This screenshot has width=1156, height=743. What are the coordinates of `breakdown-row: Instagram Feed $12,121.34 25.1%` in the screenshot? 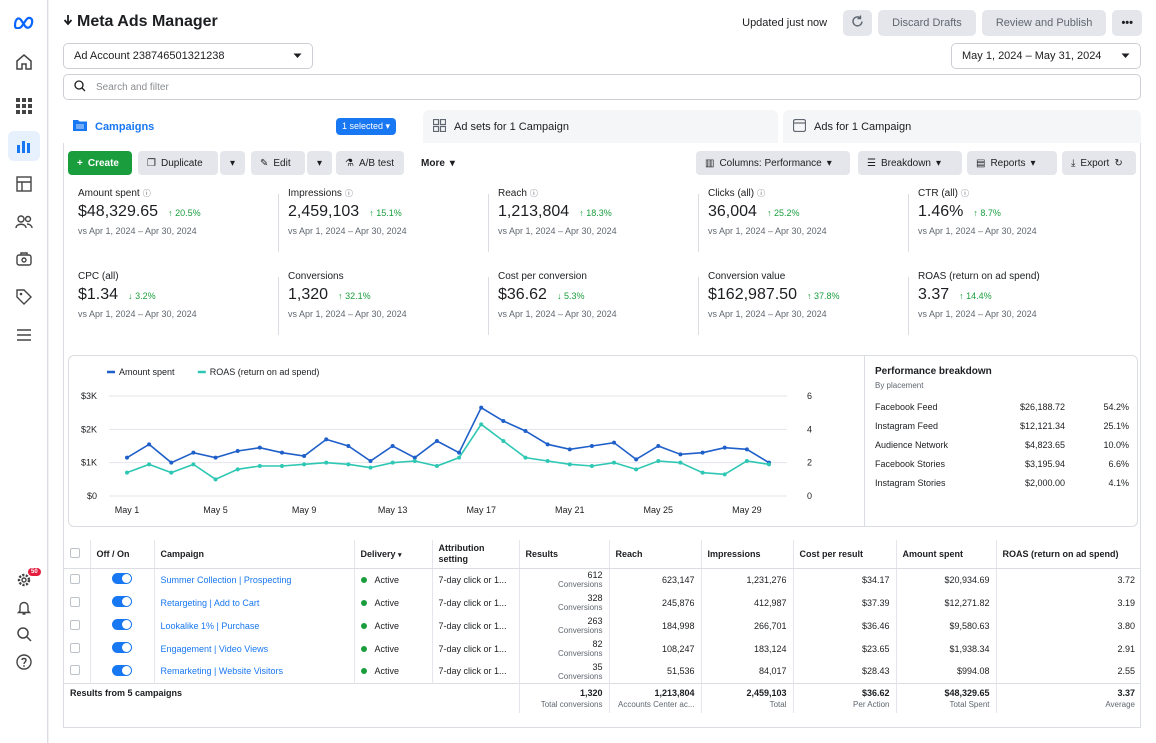 It's located at (1002, 427).